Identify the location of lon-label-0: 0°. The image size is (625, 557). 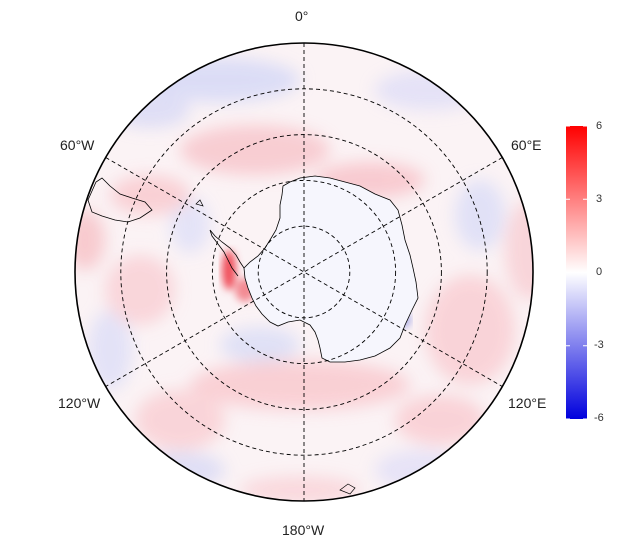
(302, 16).